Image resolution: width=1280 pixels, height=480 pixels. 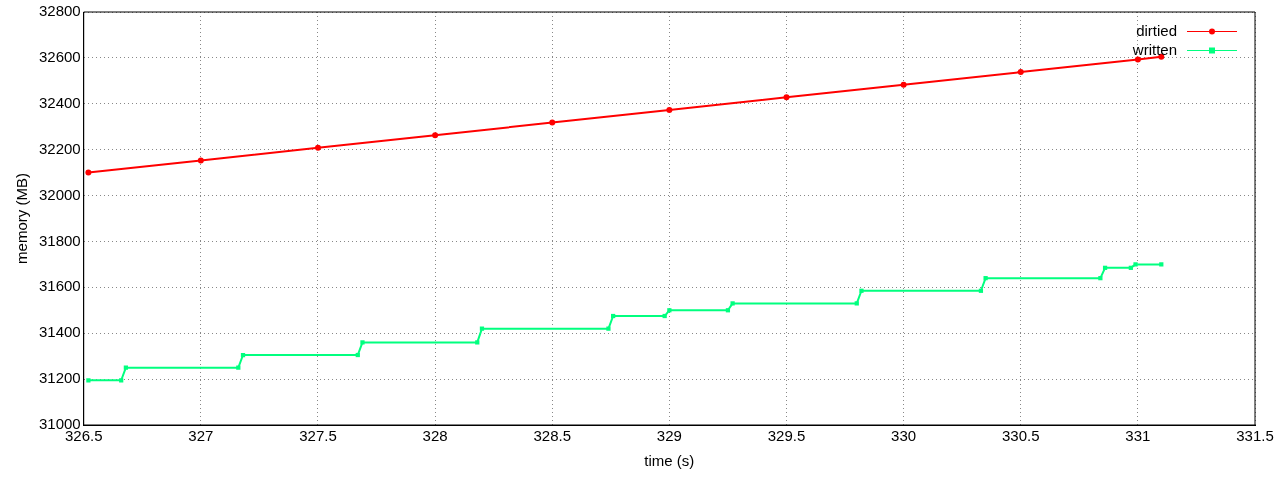 What do you see at coordinates (552, 436) in the screenshot?
I see `x-tick-label: 328.5` at bounding box center [552, 436].